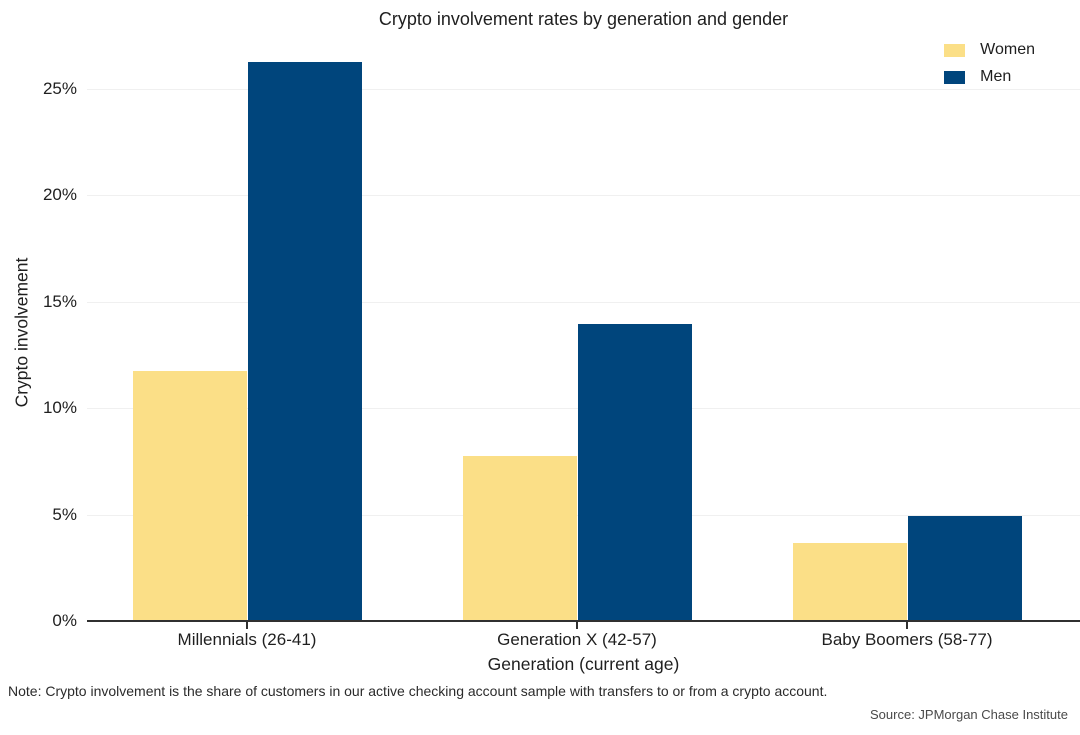  I want to click on y-tick-label: 25%, so click(59, 88).